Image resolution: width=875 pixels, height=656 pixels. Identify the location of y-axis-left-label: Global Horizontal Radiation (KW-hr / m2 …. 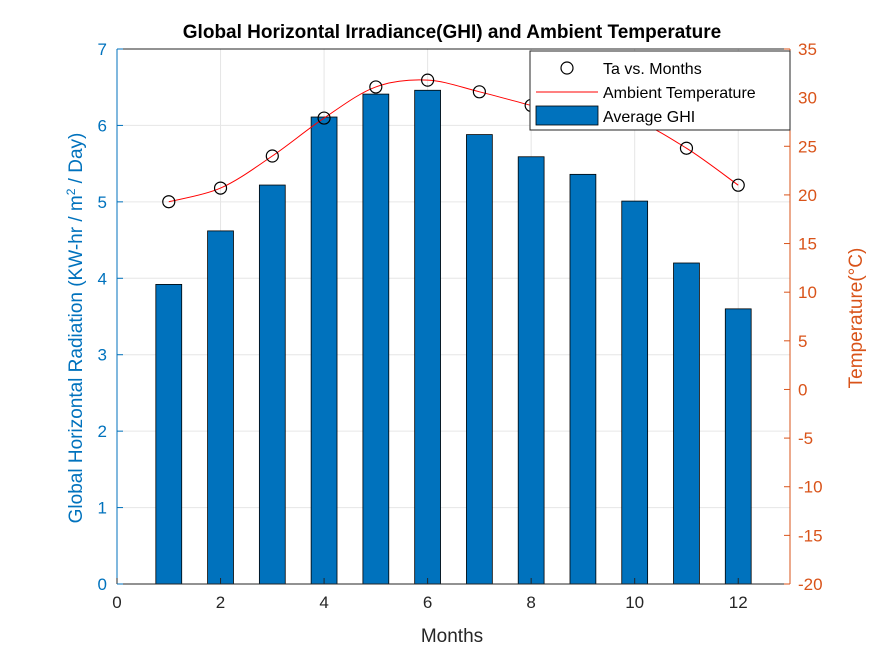
(75, 328).